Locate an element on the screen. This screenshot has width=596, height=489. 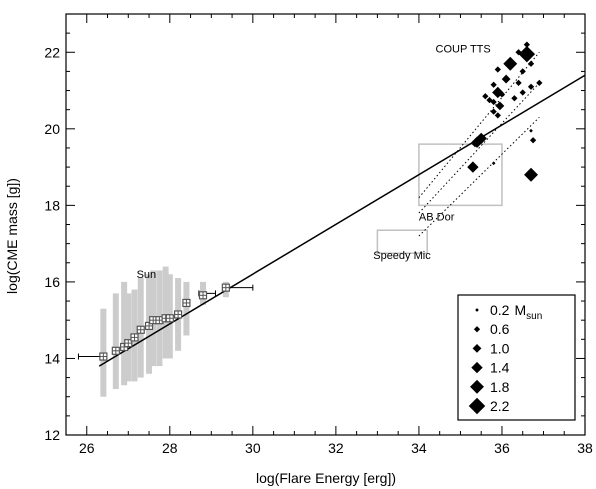
legend-label: 1.4 is located at coordinates (500, 368).